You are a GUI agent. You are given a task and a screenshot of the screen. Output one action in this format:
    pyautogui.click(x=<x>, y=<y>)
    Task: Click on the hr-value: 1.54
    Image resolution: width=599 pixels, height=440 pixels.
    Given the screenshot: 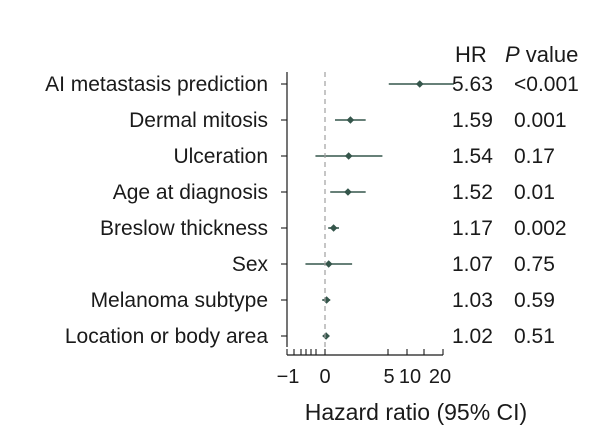 What is the action you would take?
    pyautogui.click(x=472, y=156)
    